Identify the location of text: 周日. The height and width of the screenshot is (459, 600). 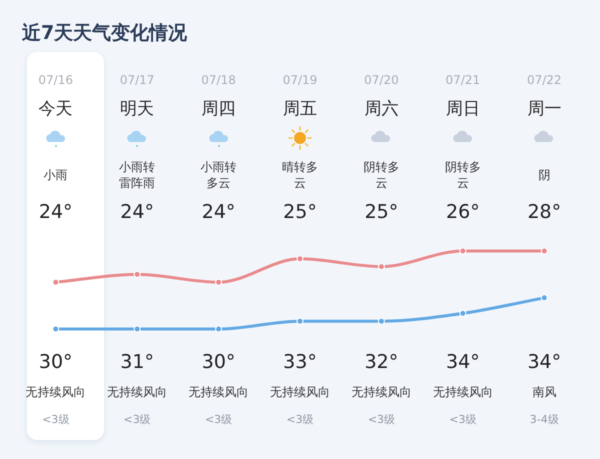
(462, 109).